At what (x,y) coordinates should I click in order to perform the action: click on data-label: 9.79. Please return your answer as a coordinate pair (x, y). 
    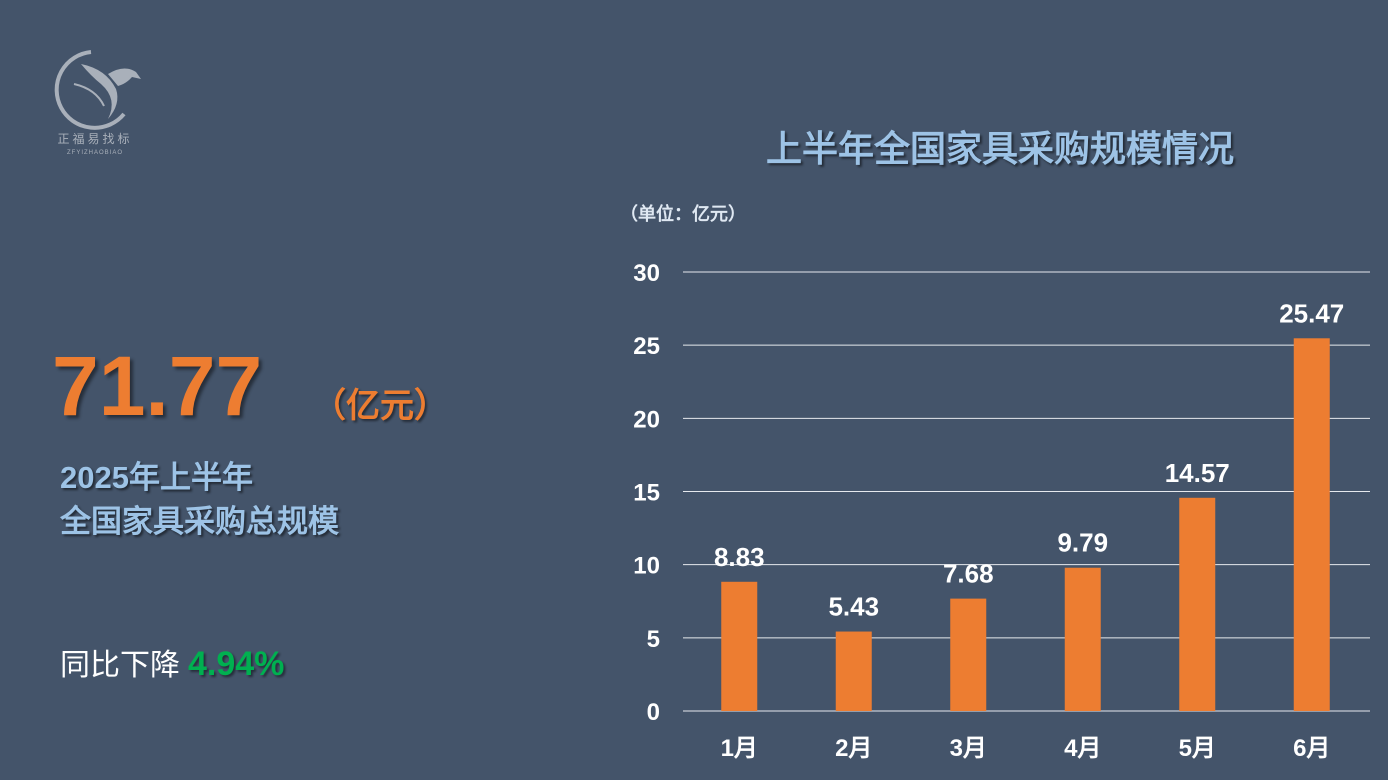
    Looking at the image, I should click on (1082, 543).